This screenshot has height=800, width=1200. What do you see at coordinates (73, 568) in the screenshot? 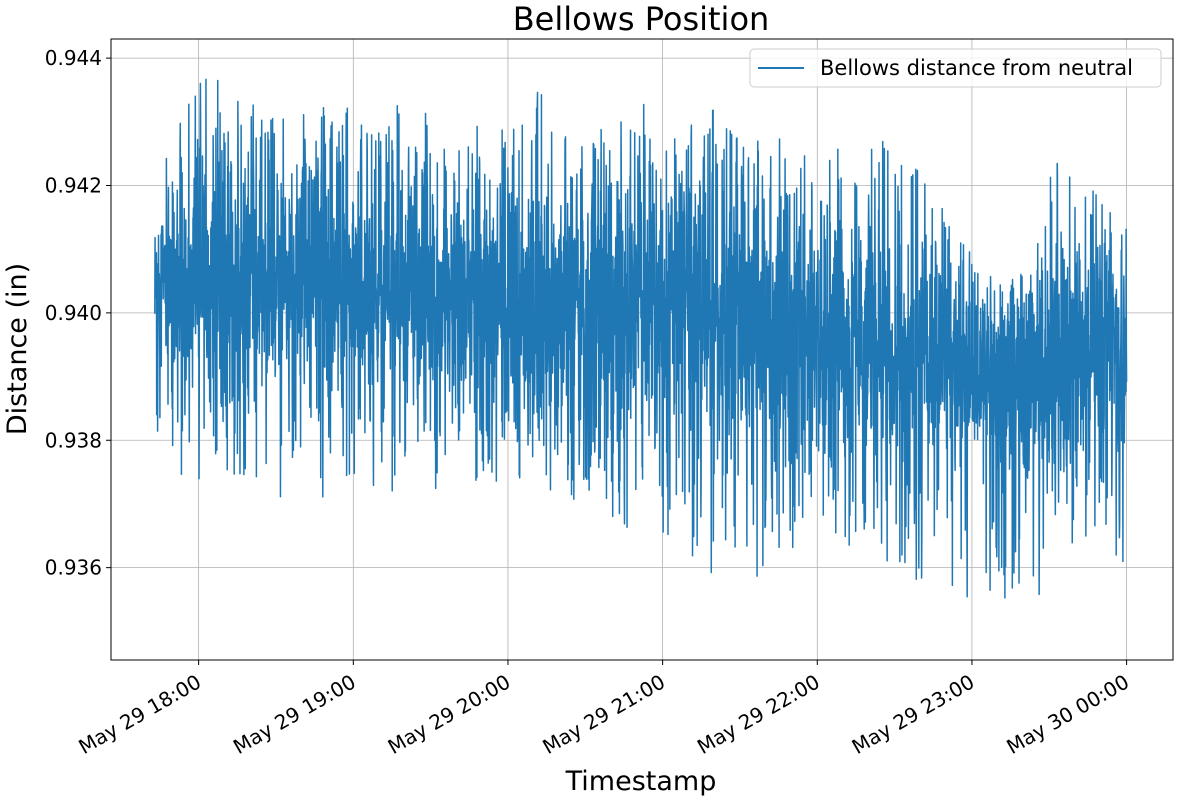
I see `y-tick-label: 0.936` at bounding box center [73, 568].